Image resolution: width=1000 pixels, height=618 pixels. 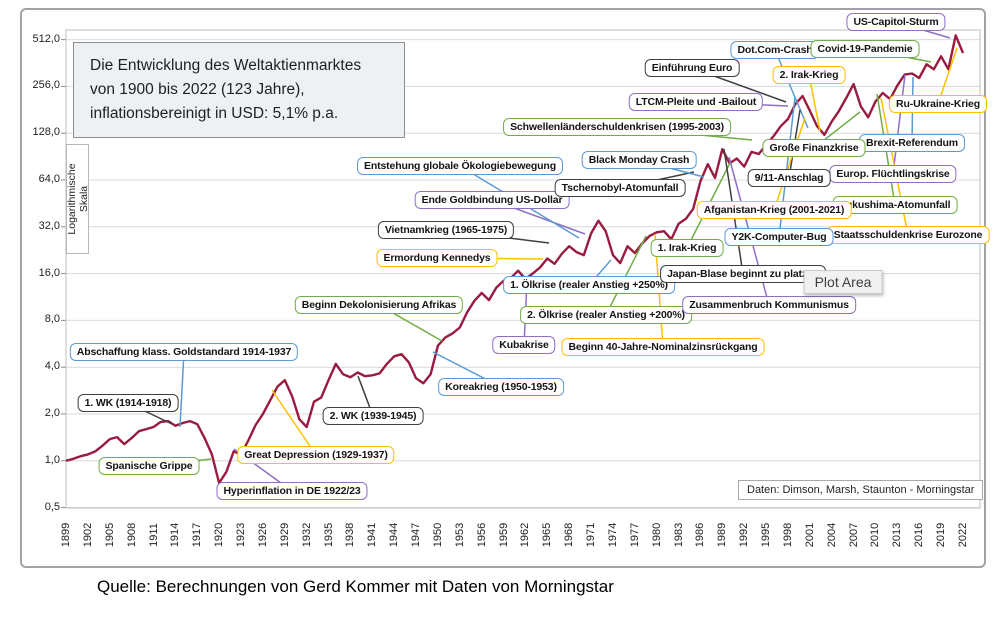 I want to click on x-axis-tick-label: 1920, so click(x=219, y=535).